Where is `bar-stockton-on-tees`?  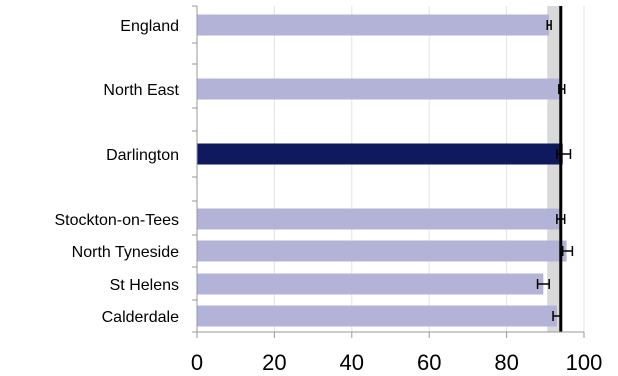 bar-stockton-on-tees is located at coordinates (379, 219).